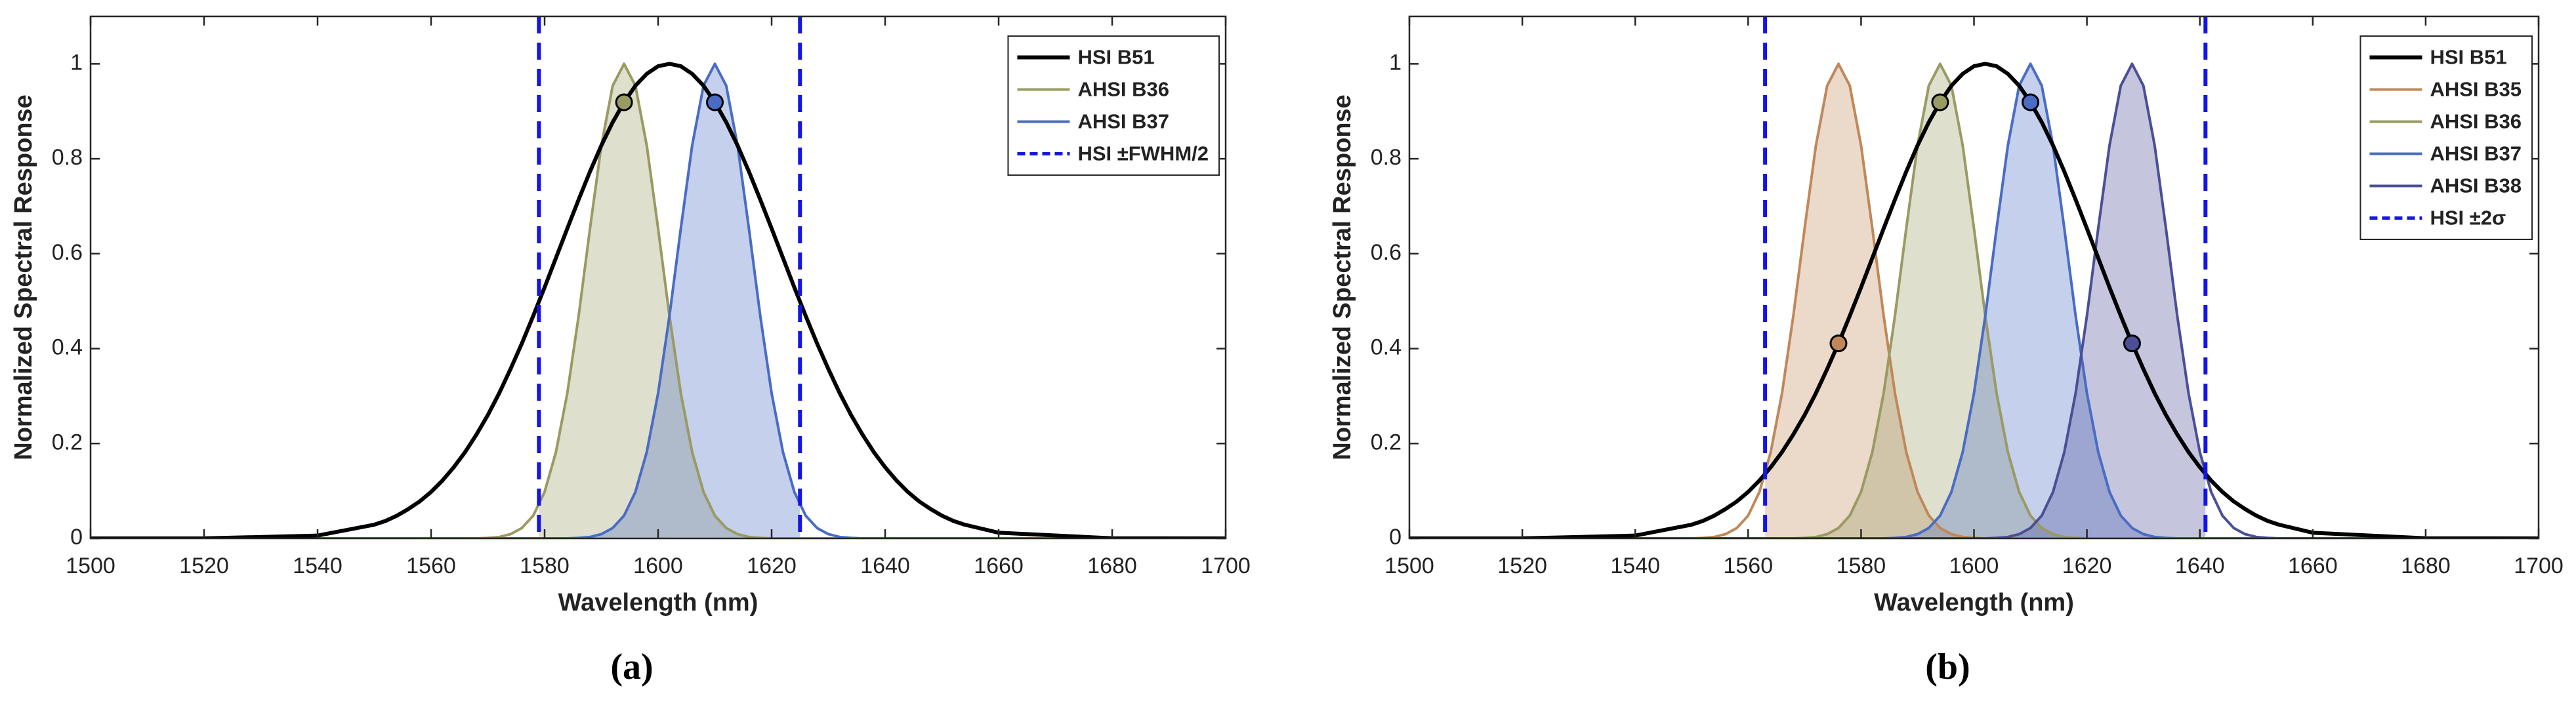  Describe the element at coordinates (631, 667) in the screenshot. I see `caption: (a)` at that location.